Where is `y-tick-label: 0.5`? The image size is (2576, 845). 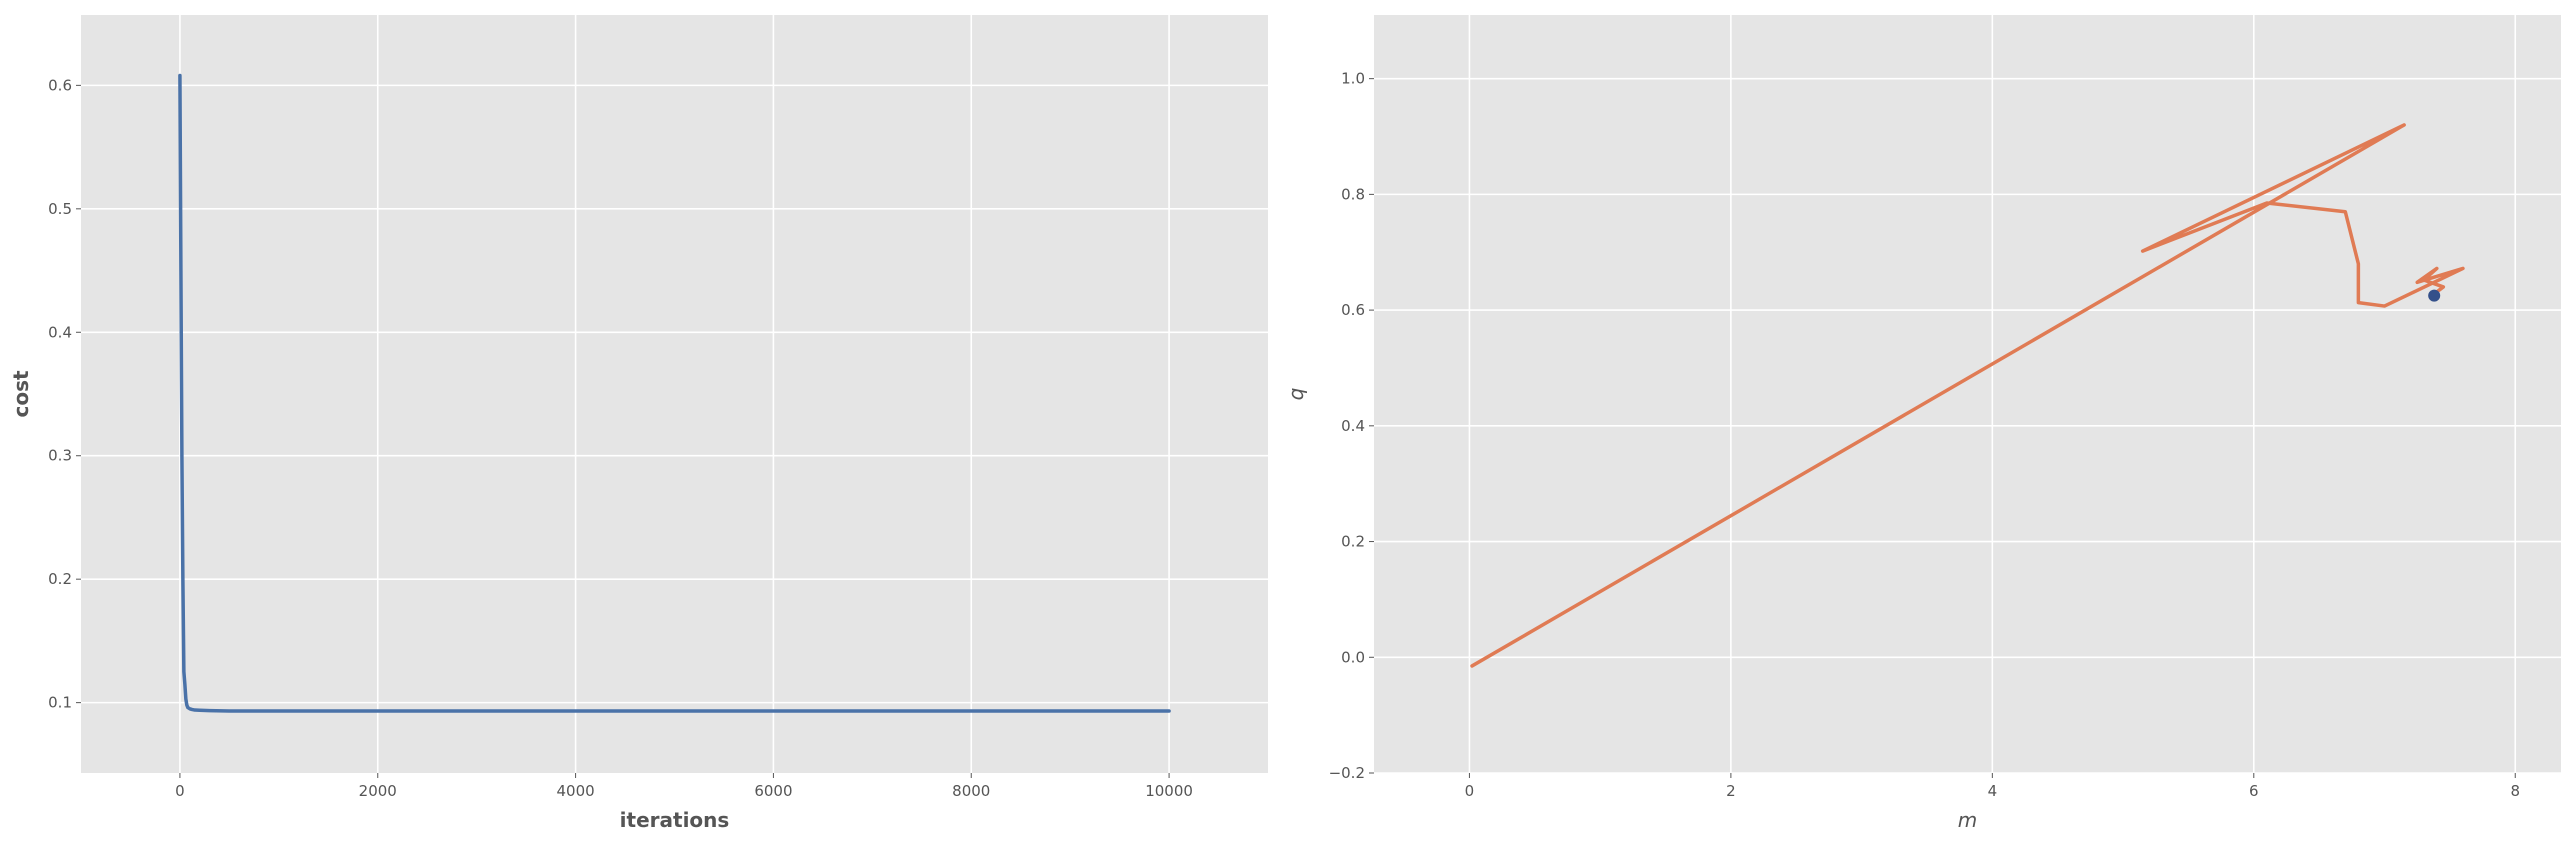
y-tick-label: 0.5 is located at coordinates (60, 209).